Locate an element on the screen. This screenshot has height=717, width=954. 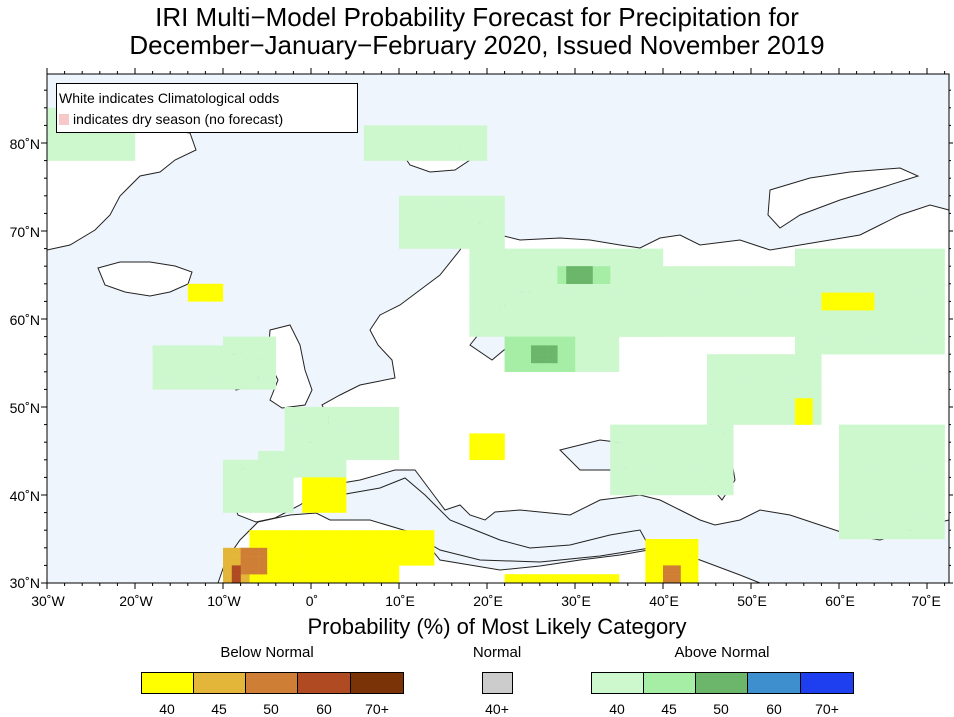
below-50-cell is located at coordinates (263, 570).